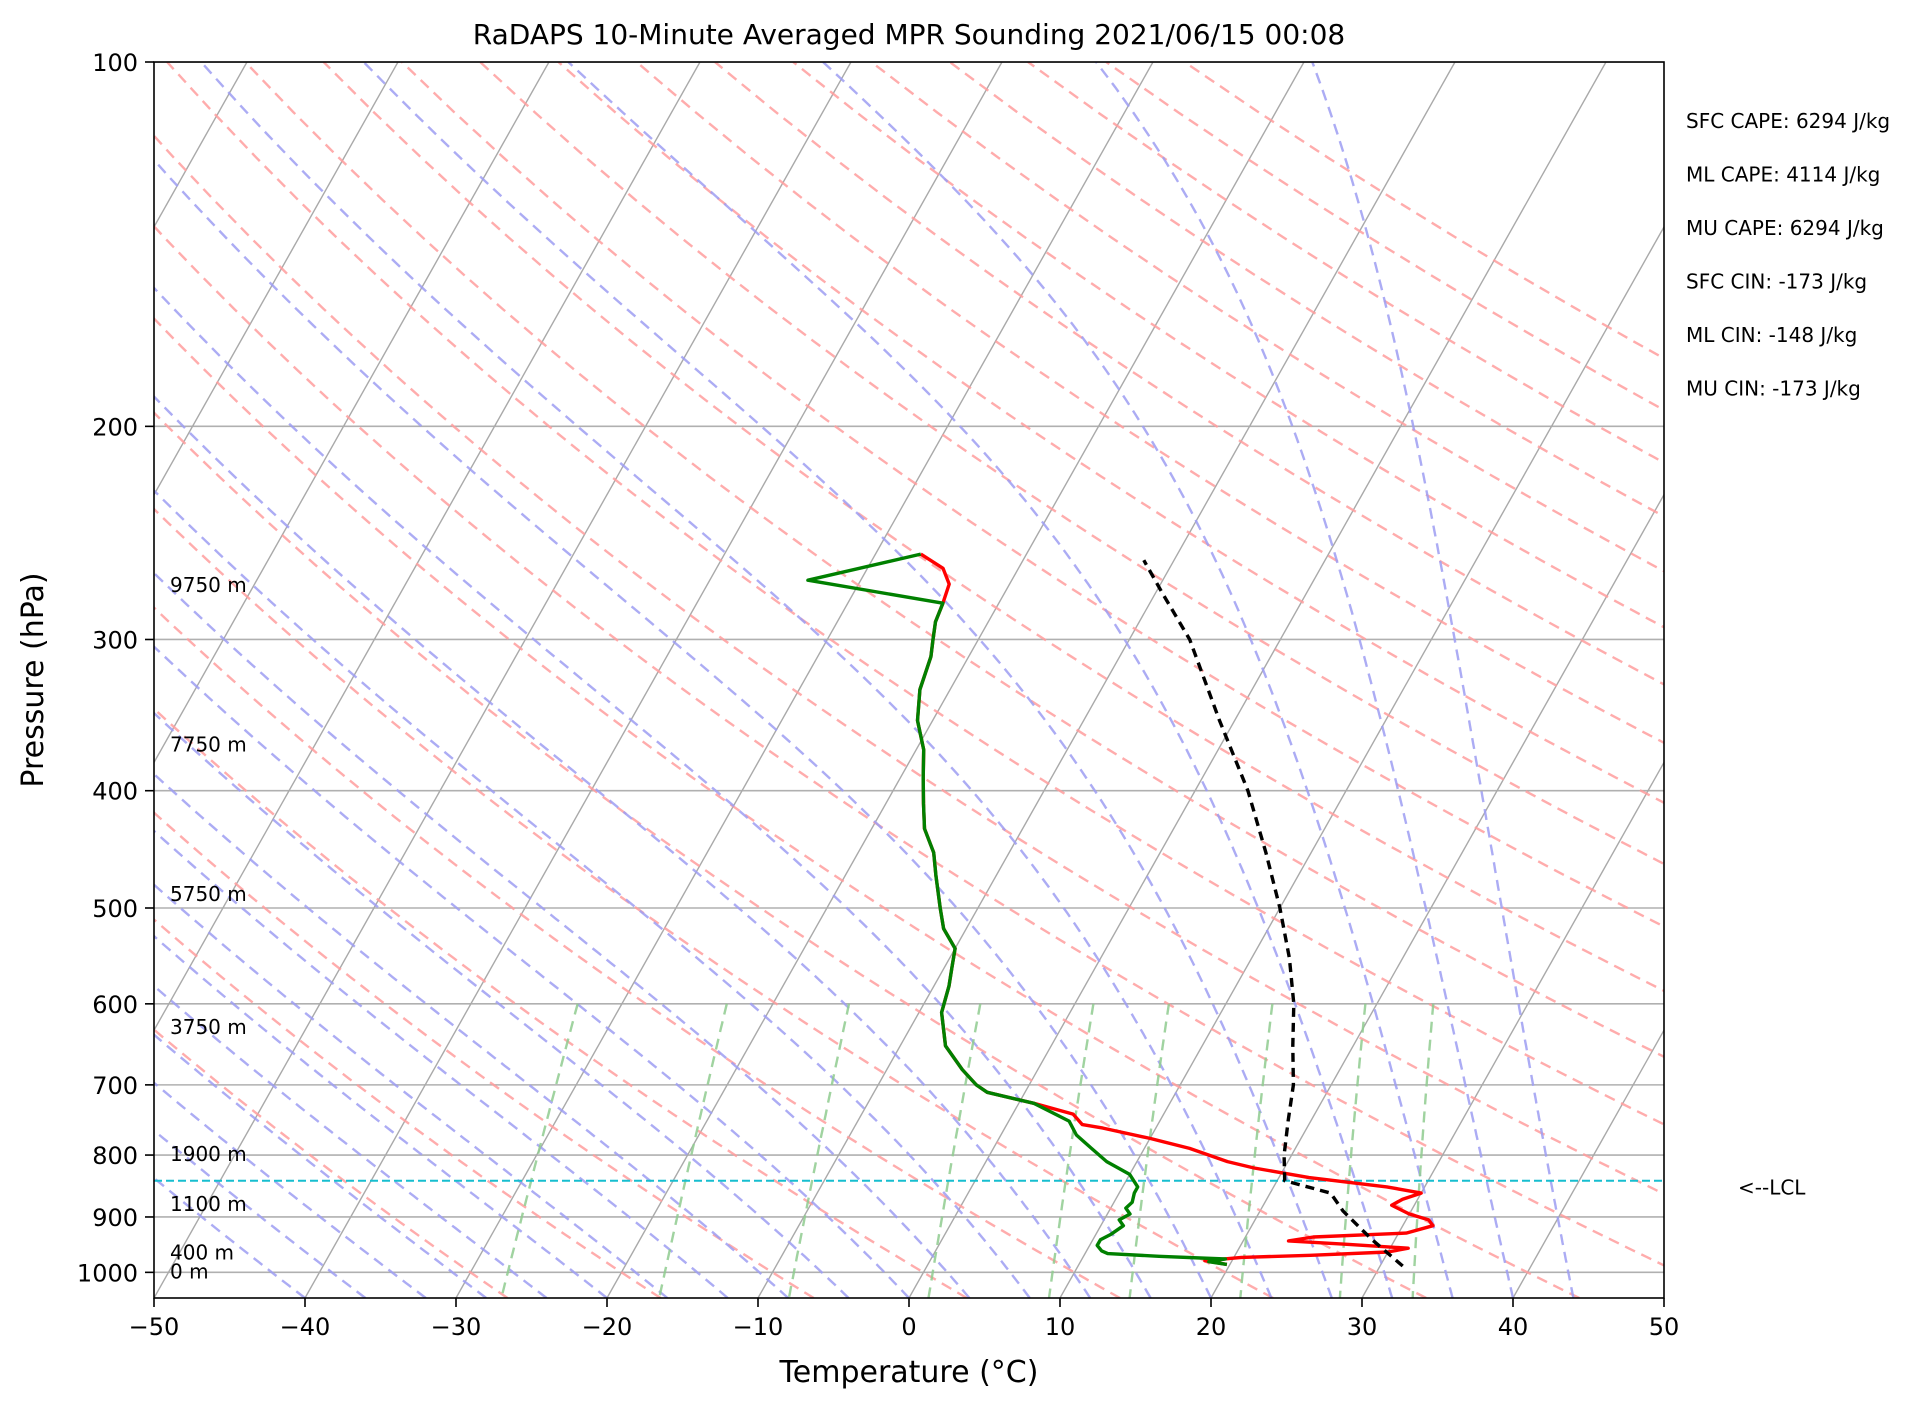  What do you see at coordinates (189, 1271) in the screenshot?
I see `height-label: 0 m` at bounding box center [189, 1271].